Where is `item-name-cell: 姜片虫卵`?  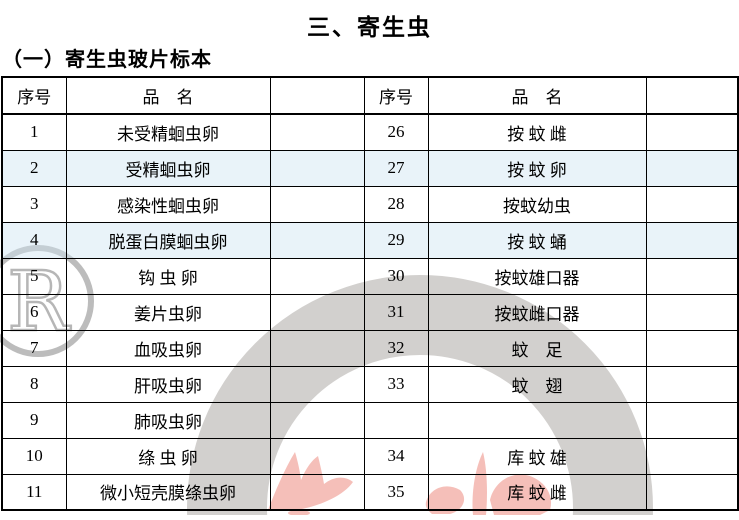 item-name-cell: 姜片虫卵 is located at coordinates (168, 312).